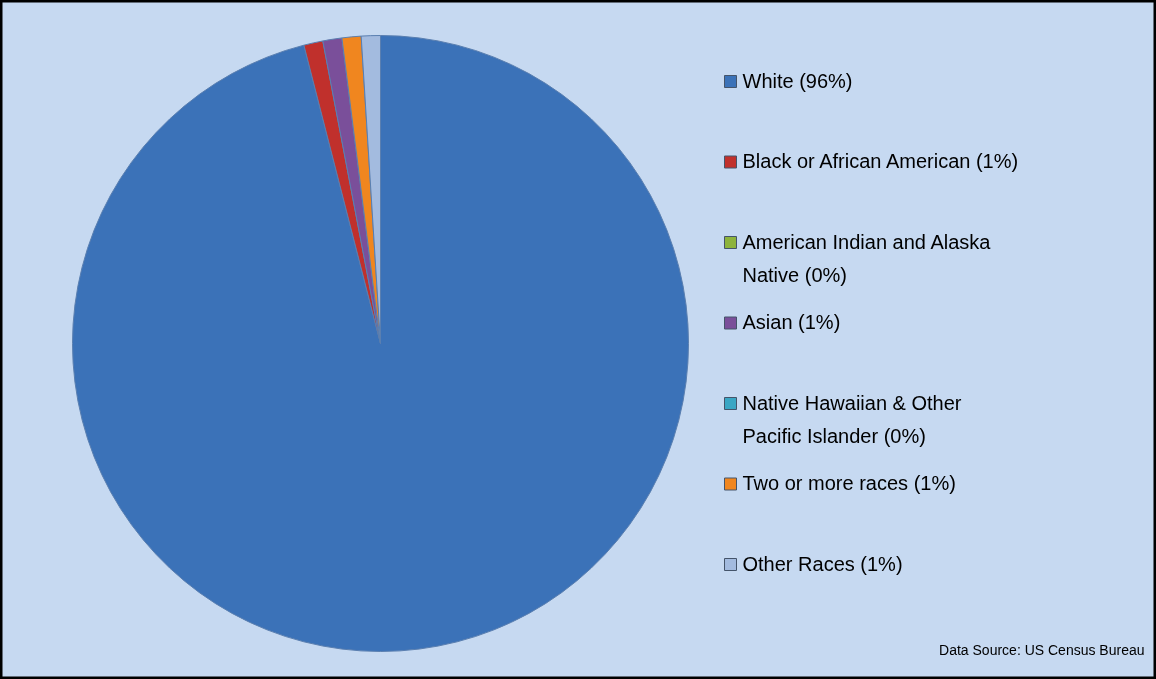 The height and width of the screenshot is (679, 1156). What do you see at coordinates (849, 483) in the screenshot?
I see `legend-label: Two or more races (1%)` at bounding box center [849, 483].